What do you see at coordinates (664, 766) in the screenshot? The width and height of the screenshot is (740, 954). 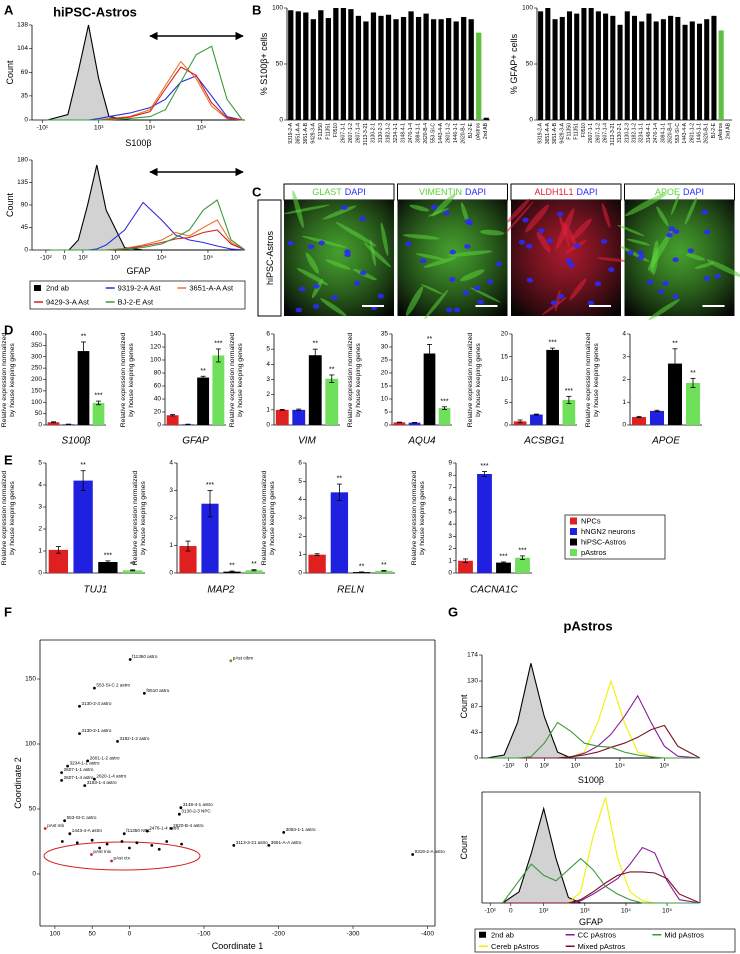 I see `x-tick-label: 10⁵` at bounding box center [664, 766].